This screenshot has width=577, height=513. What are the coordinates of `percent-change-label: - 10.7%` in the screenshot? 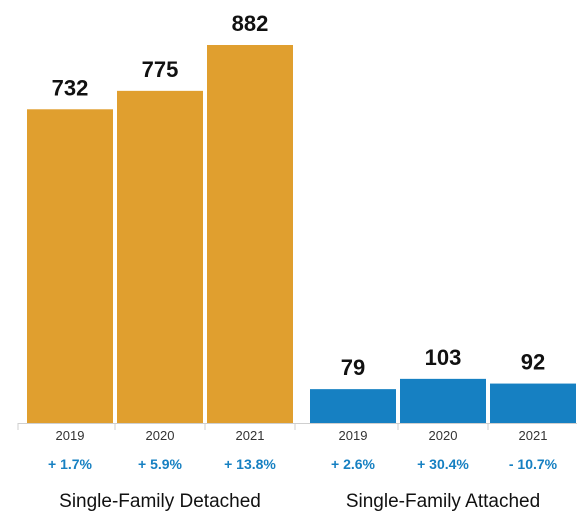 It's located at (533, 464).